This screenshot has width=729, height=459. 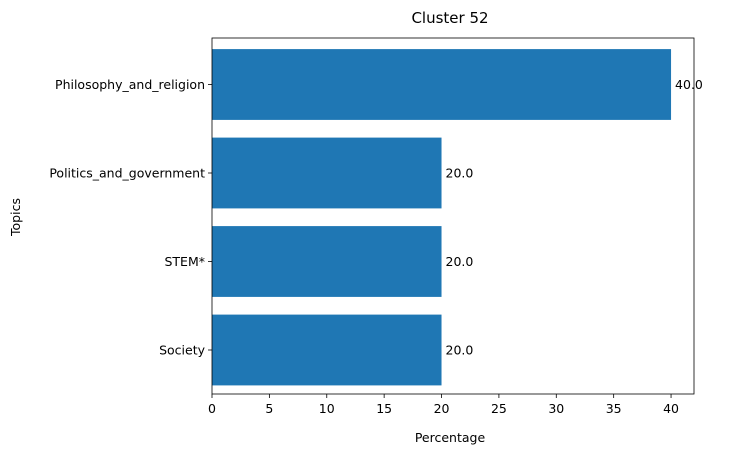 What do you see at coordinates (212, 408) in the screenshot?
I see `x-tick-label: 0` at bounding box center [212, 408].